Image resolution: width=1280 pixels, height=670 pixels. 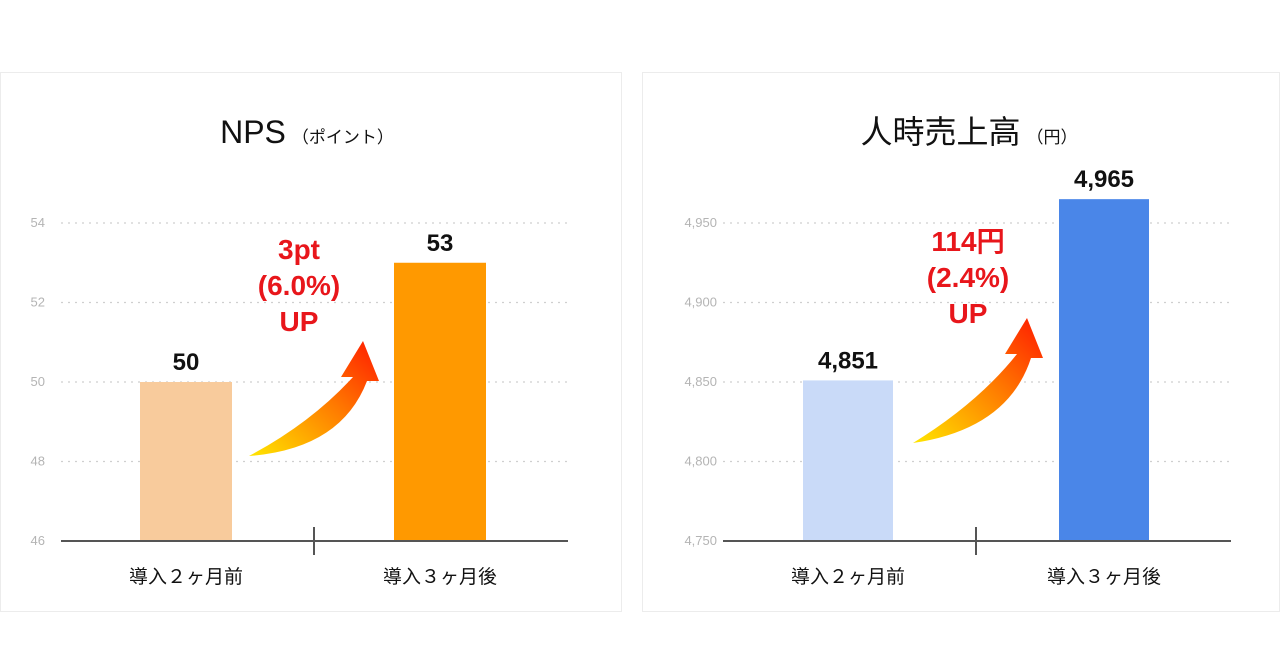 I want to click on y-tick-label: 4,950, so click(x=700, y=222).